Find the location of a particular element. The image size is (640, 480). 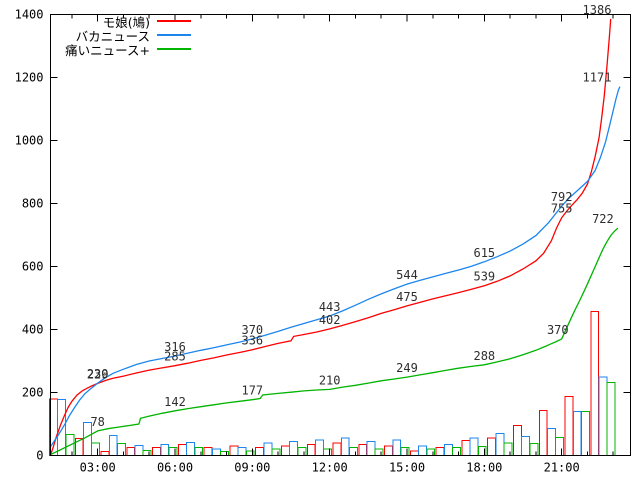

y-tick-label: 200 is located at coordinates (33, 393).